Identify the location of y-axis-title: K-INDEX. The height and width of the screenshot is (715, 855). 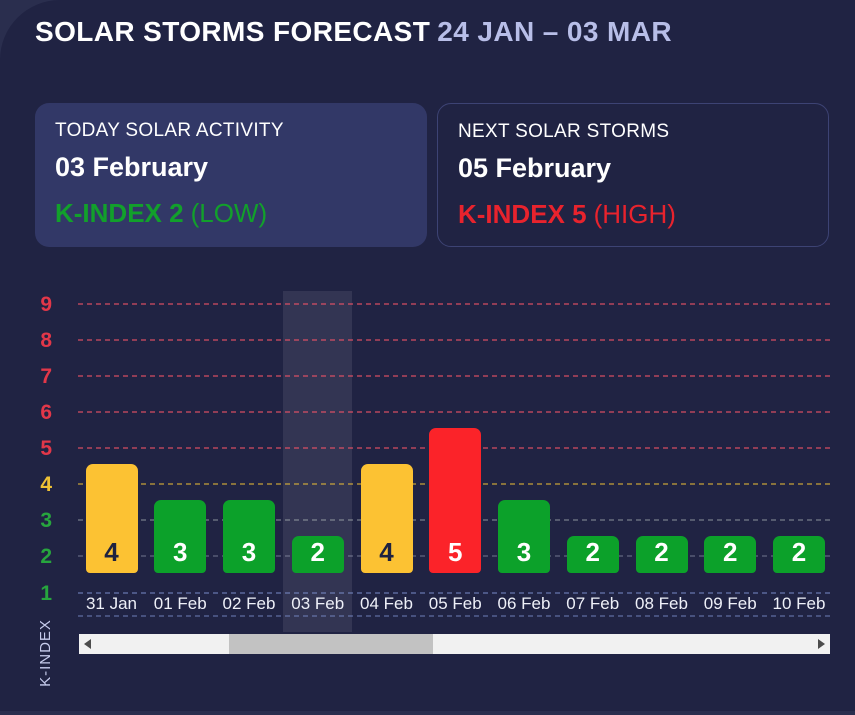
(45, 653).